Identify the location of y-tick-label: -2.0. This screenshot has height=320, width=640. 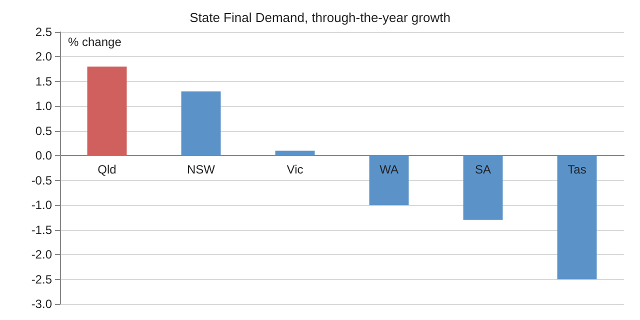
(41, 255).